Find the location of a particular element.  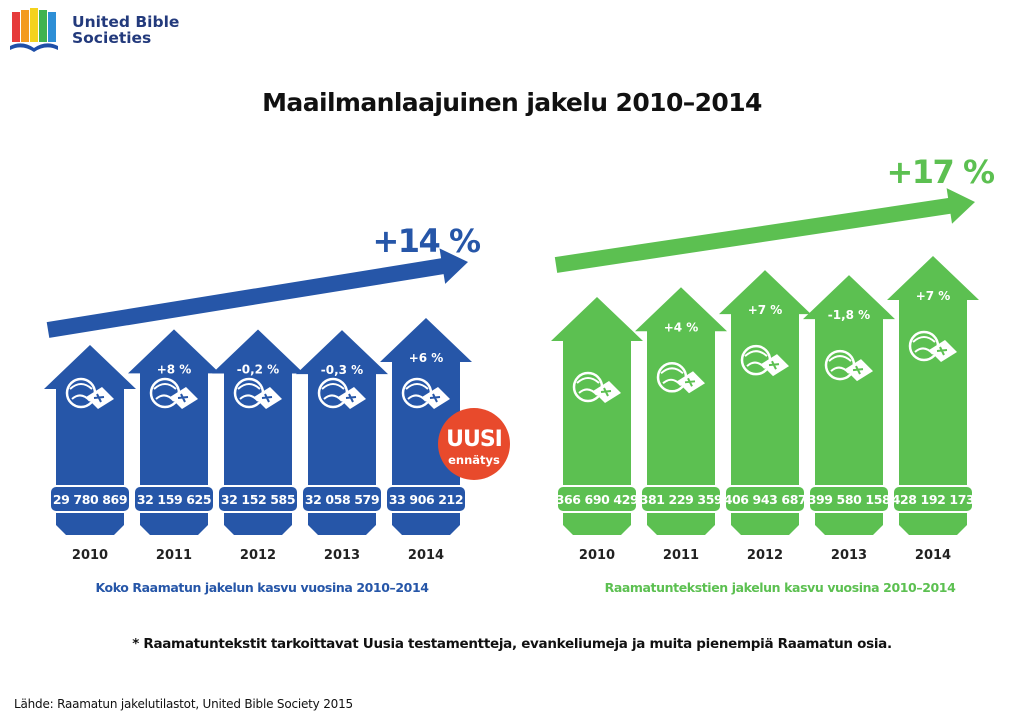

value-label-2012: 406 943 687 is located at coordinates (765, 499).